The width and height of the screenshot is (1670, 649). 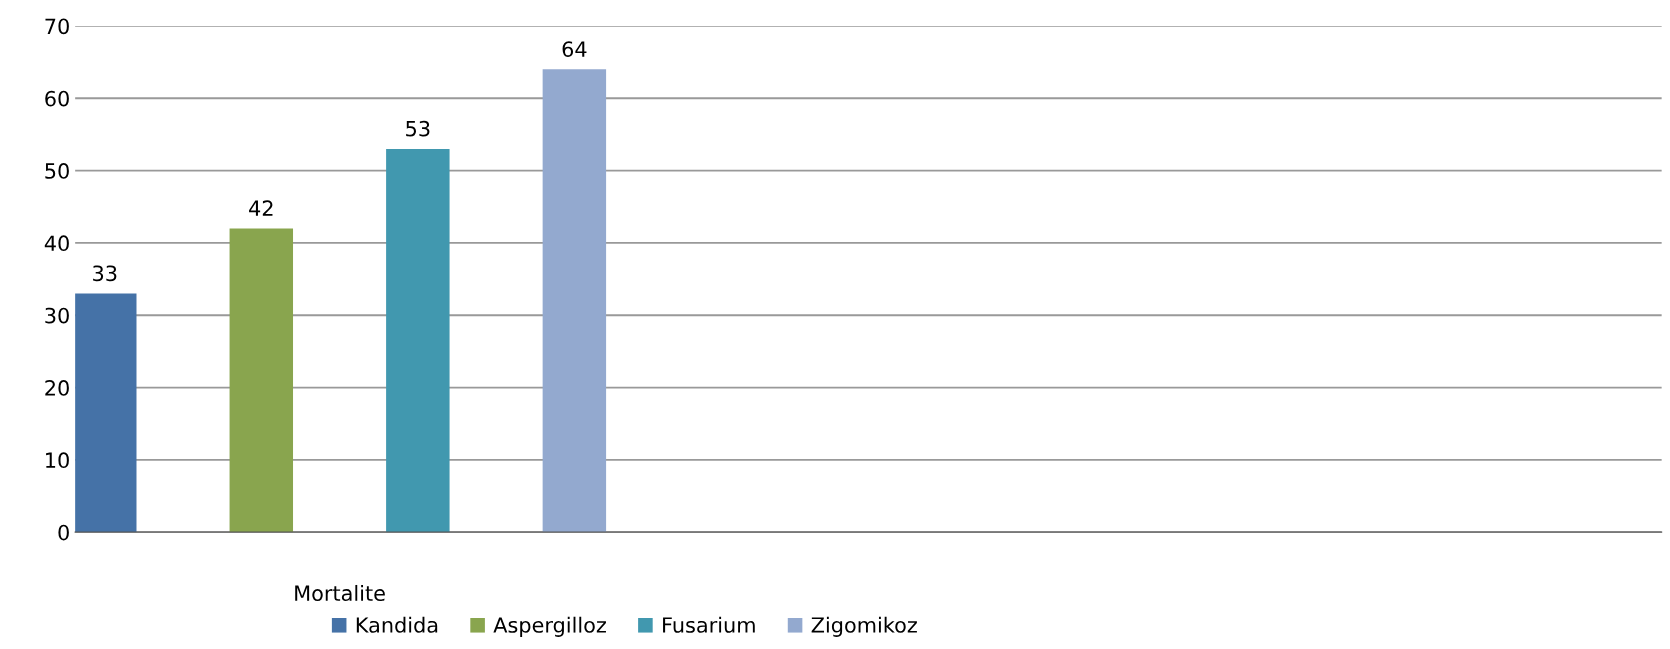 I want to click on y-tick-label: 10, so click(x=57, y=460).